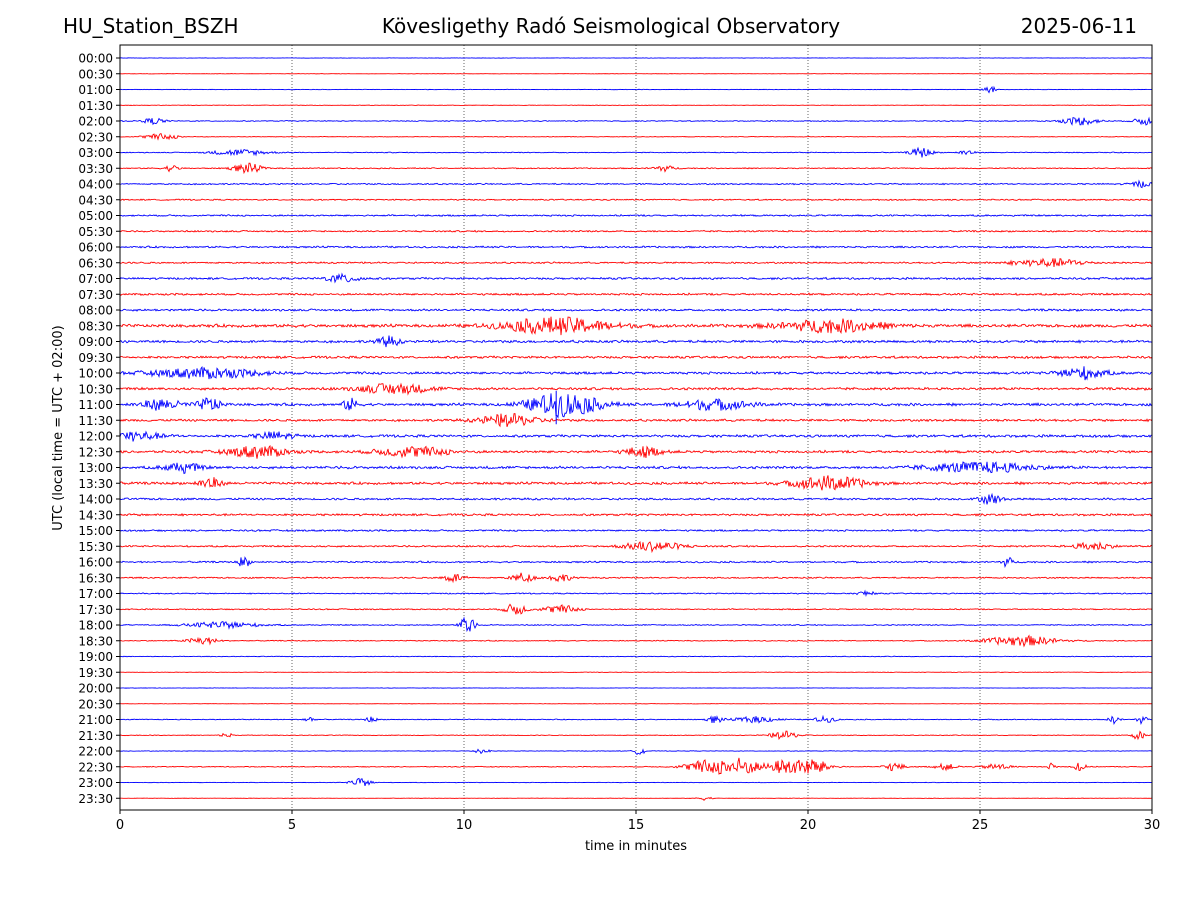  What do you see at coordinates (95, 563) in the screenshot?
I see `y-tick-label: 16:00` at bounding box center [95, 563].